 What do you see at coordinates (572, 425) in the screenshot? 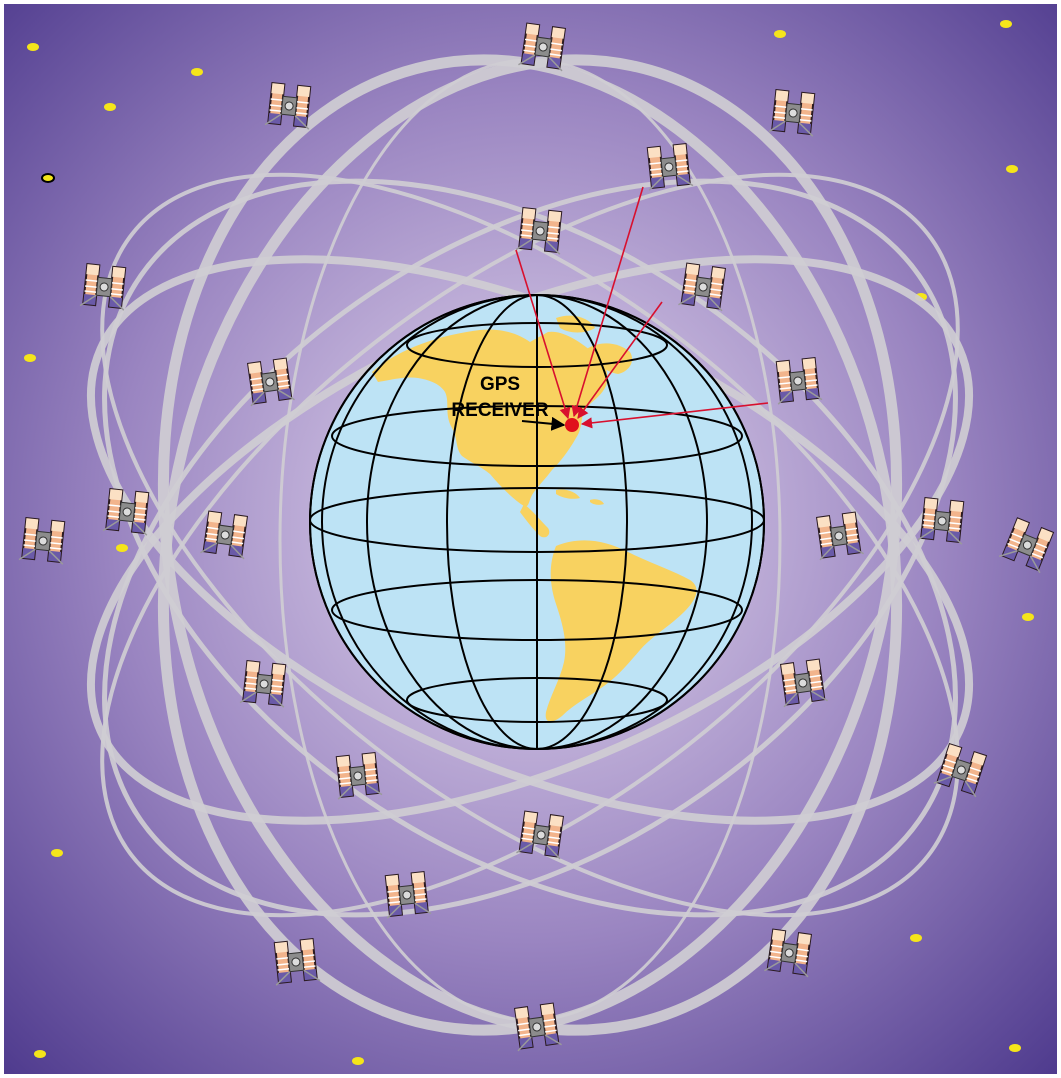
I see `receiver-dot-icon` at bounding box center [572, 425].